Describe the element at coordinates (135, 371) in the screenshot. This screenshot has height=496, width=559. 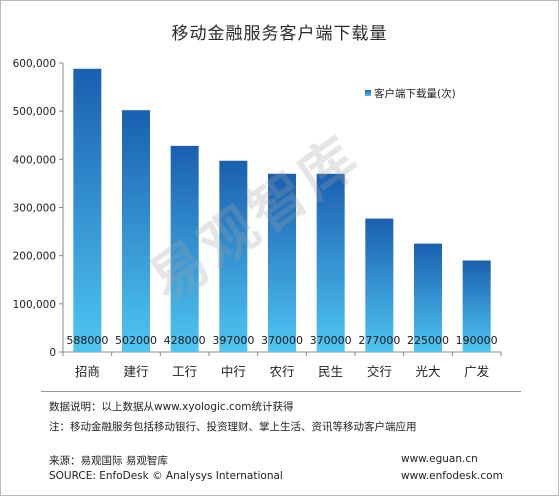
I see `category-label: 建行` at that location.